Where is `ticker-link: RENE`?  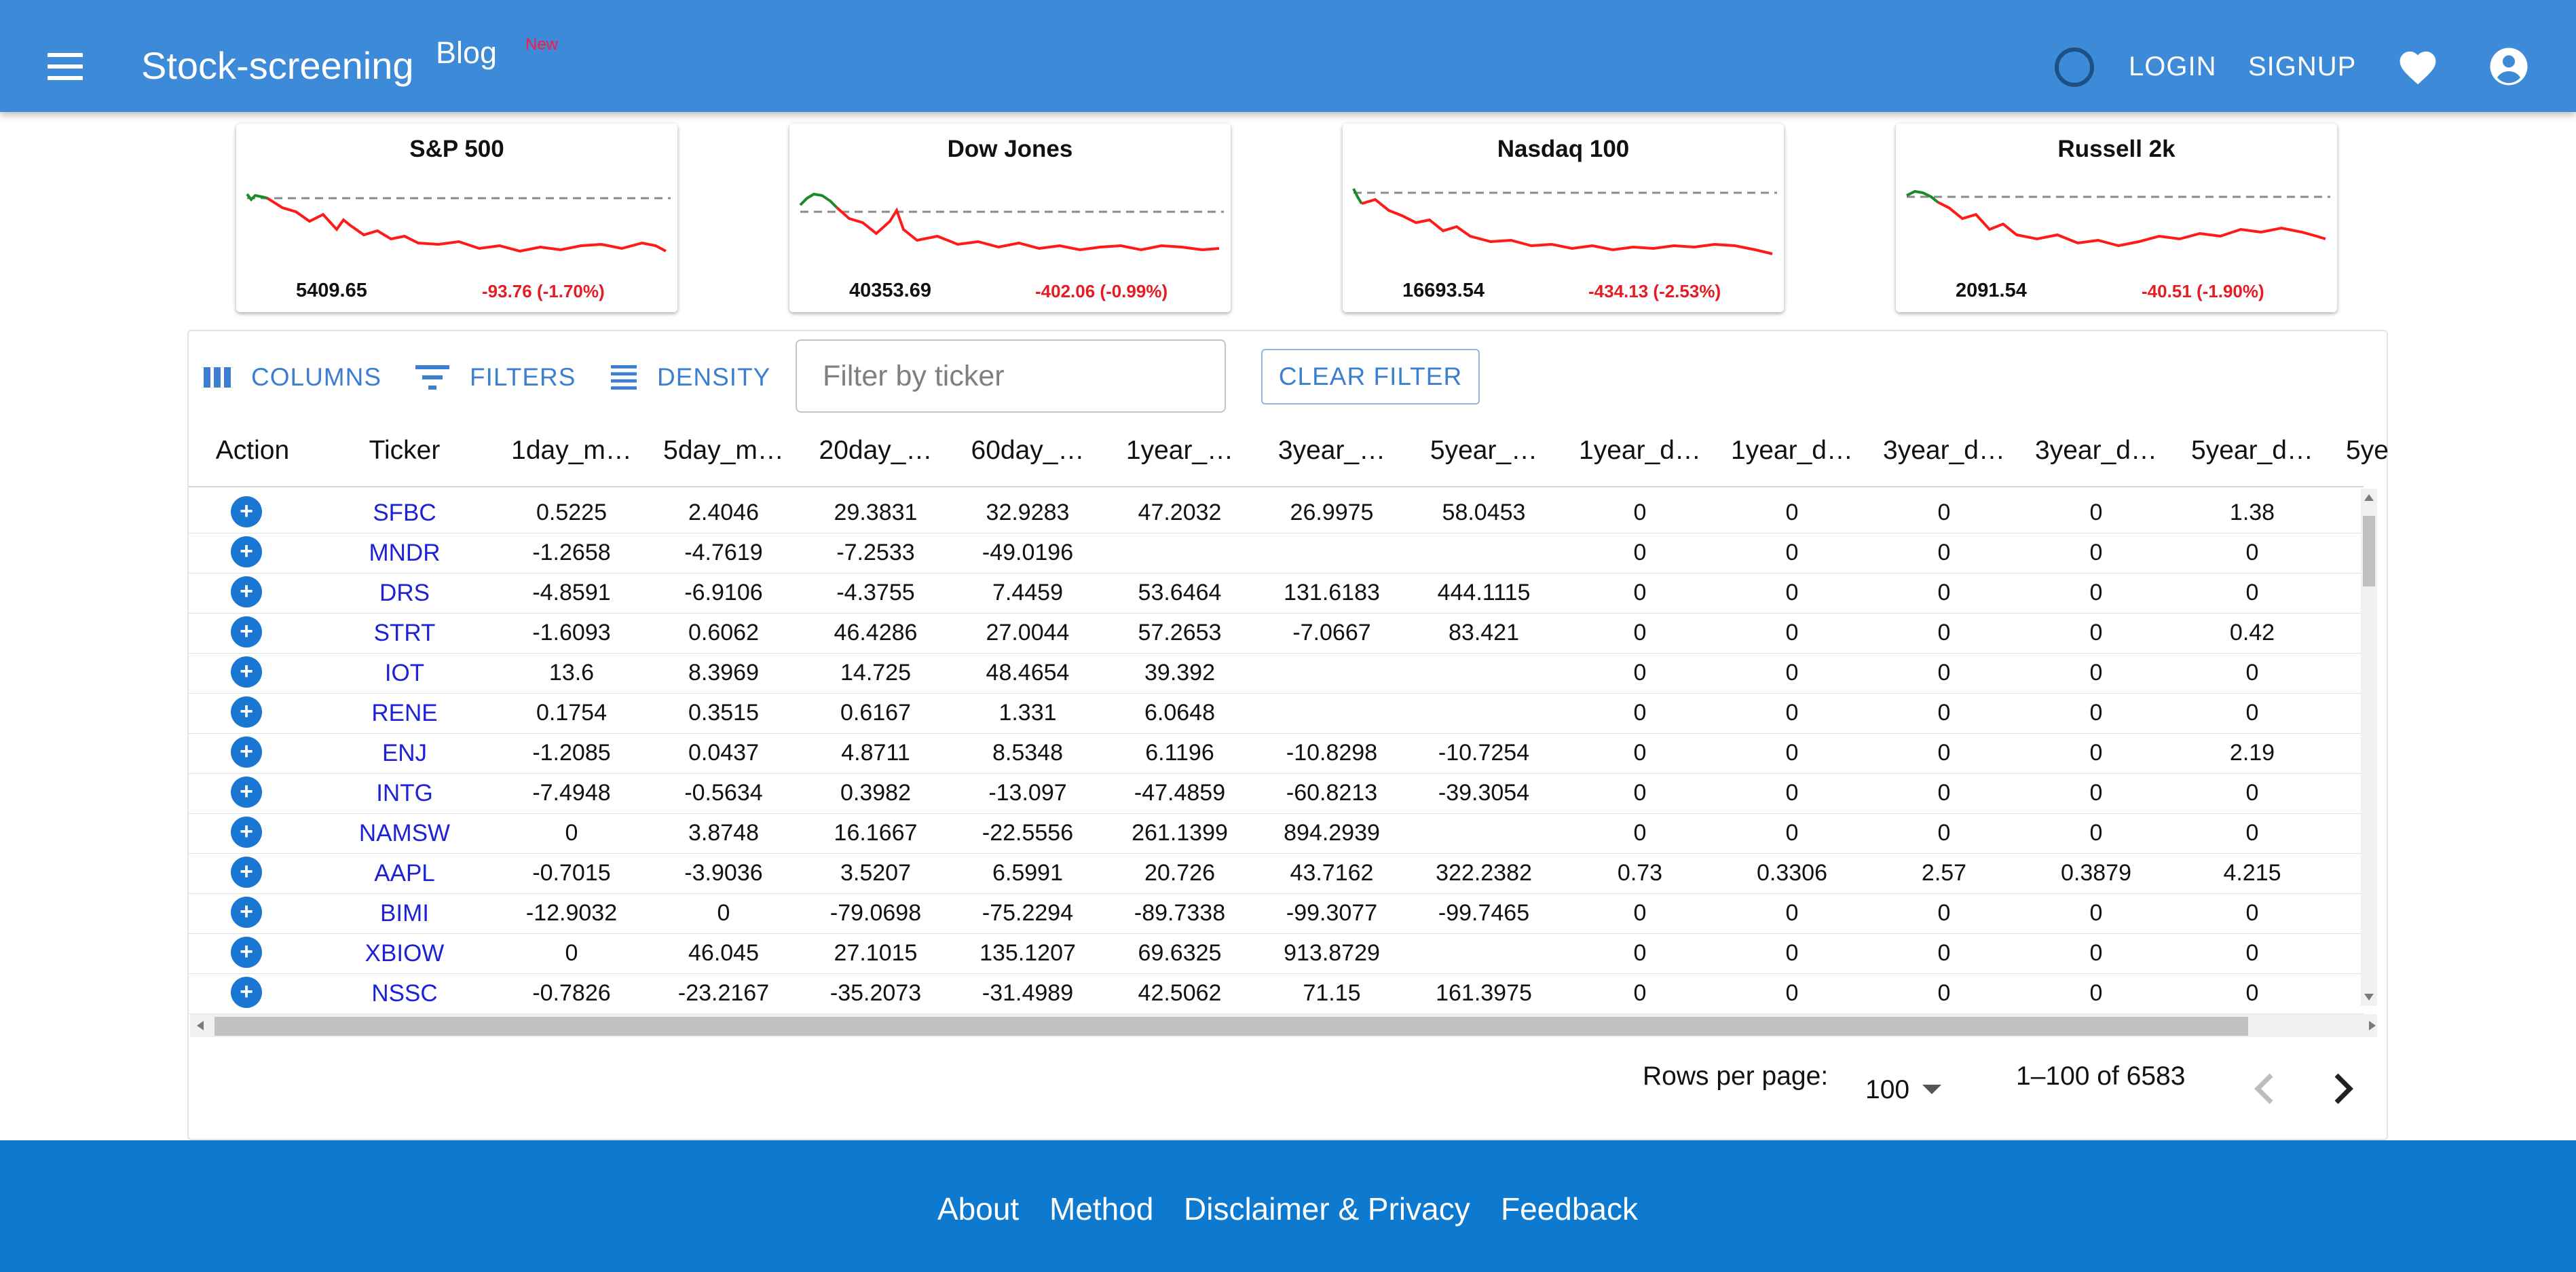
ticker-link: RENE is located at coordinates (404, 713).